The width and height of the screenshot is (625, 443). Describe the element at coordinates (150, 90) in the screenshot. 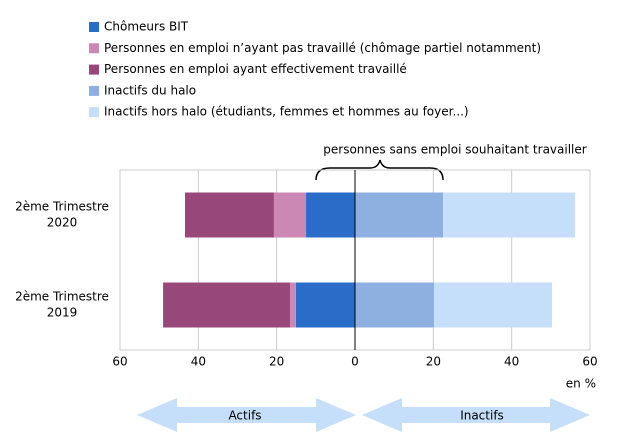

I see `legend-label: Inactifs du halo` at that location.